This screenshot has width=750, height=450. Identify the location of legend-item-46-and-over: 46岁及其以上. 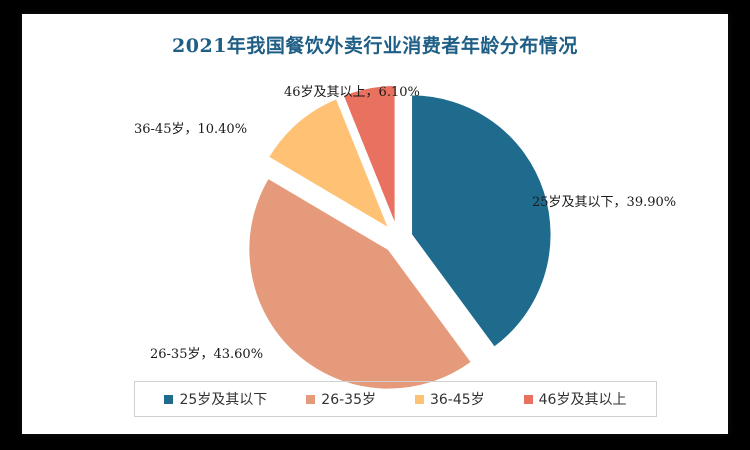
(575, 399).